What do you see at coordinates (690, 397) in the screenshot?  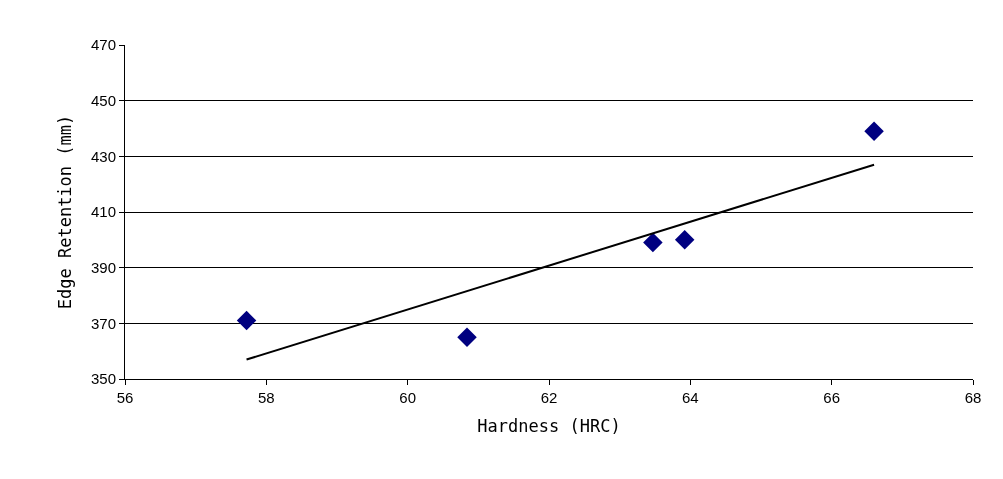 I see `x-tick-label: 64` at bounding box center [690, 397].